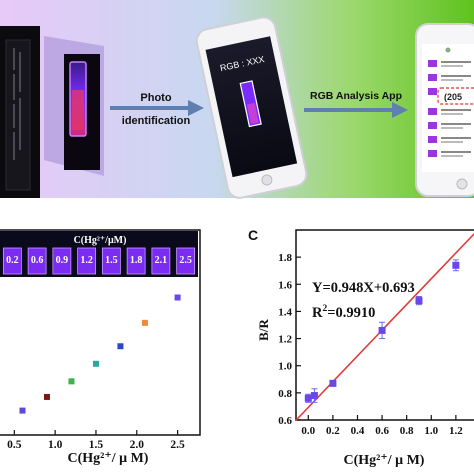 This screenshot has width=474, height=474. Describe the element at coordinates (155, 98) in the screenshot. I see `arrow-1-label-line1: Photo` at that location.